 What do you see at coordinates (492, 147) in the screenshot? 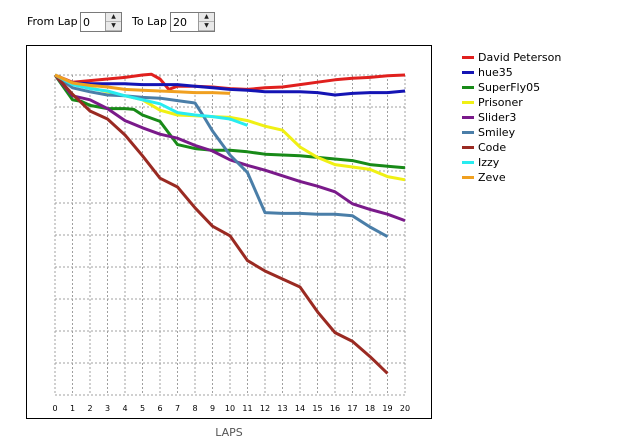
I see `legend-label: Code` at bounding box center [492, 147].